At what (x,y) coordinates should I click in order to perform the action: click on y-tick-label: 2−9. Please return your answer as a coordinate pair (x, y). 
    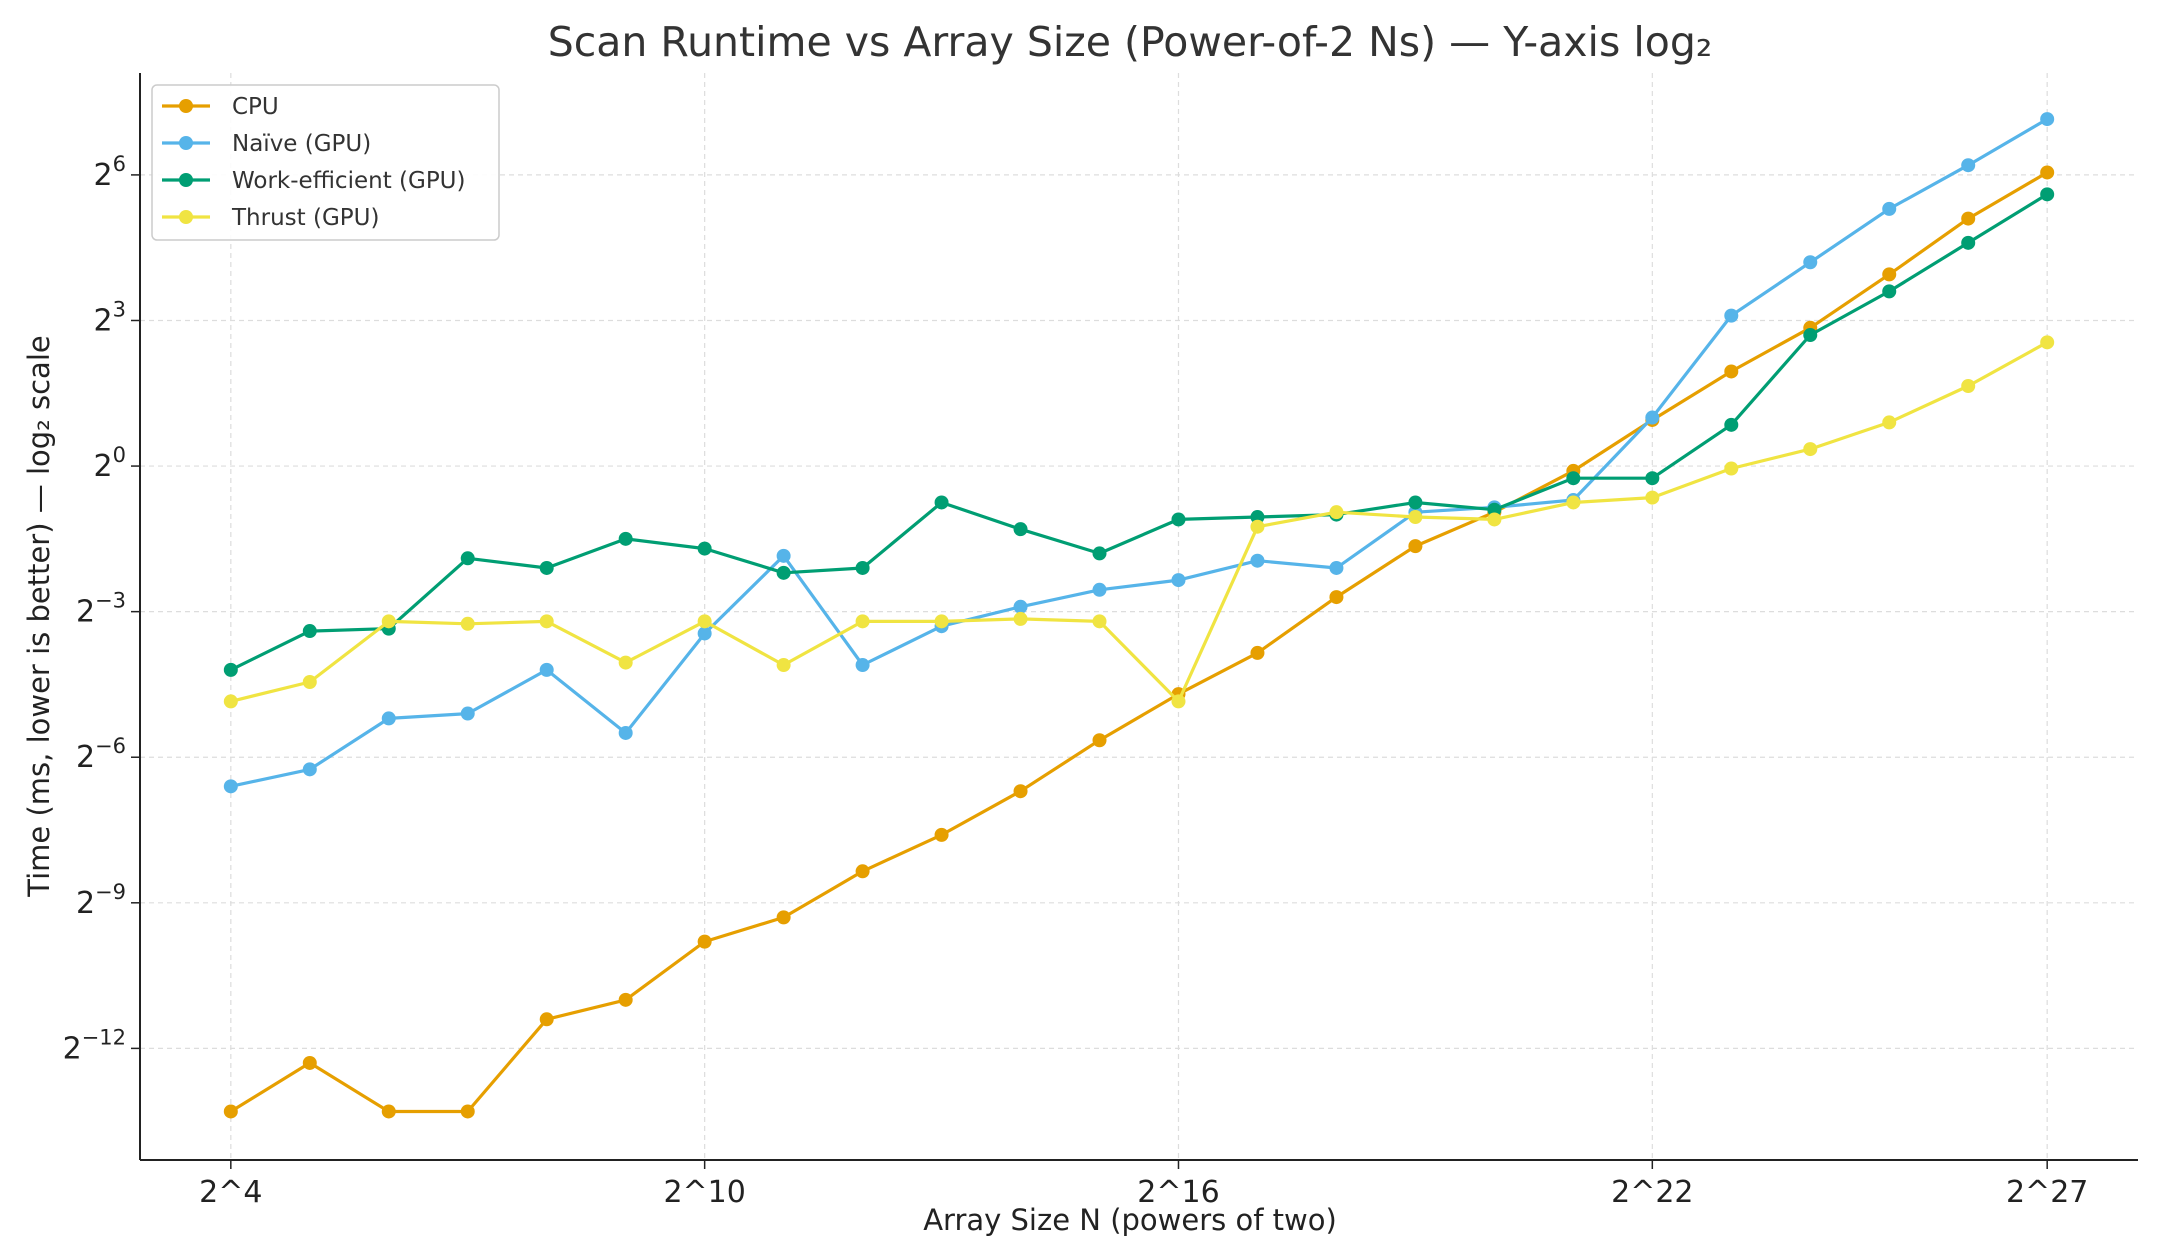
    Looking at the image, I should click on (101, 900).